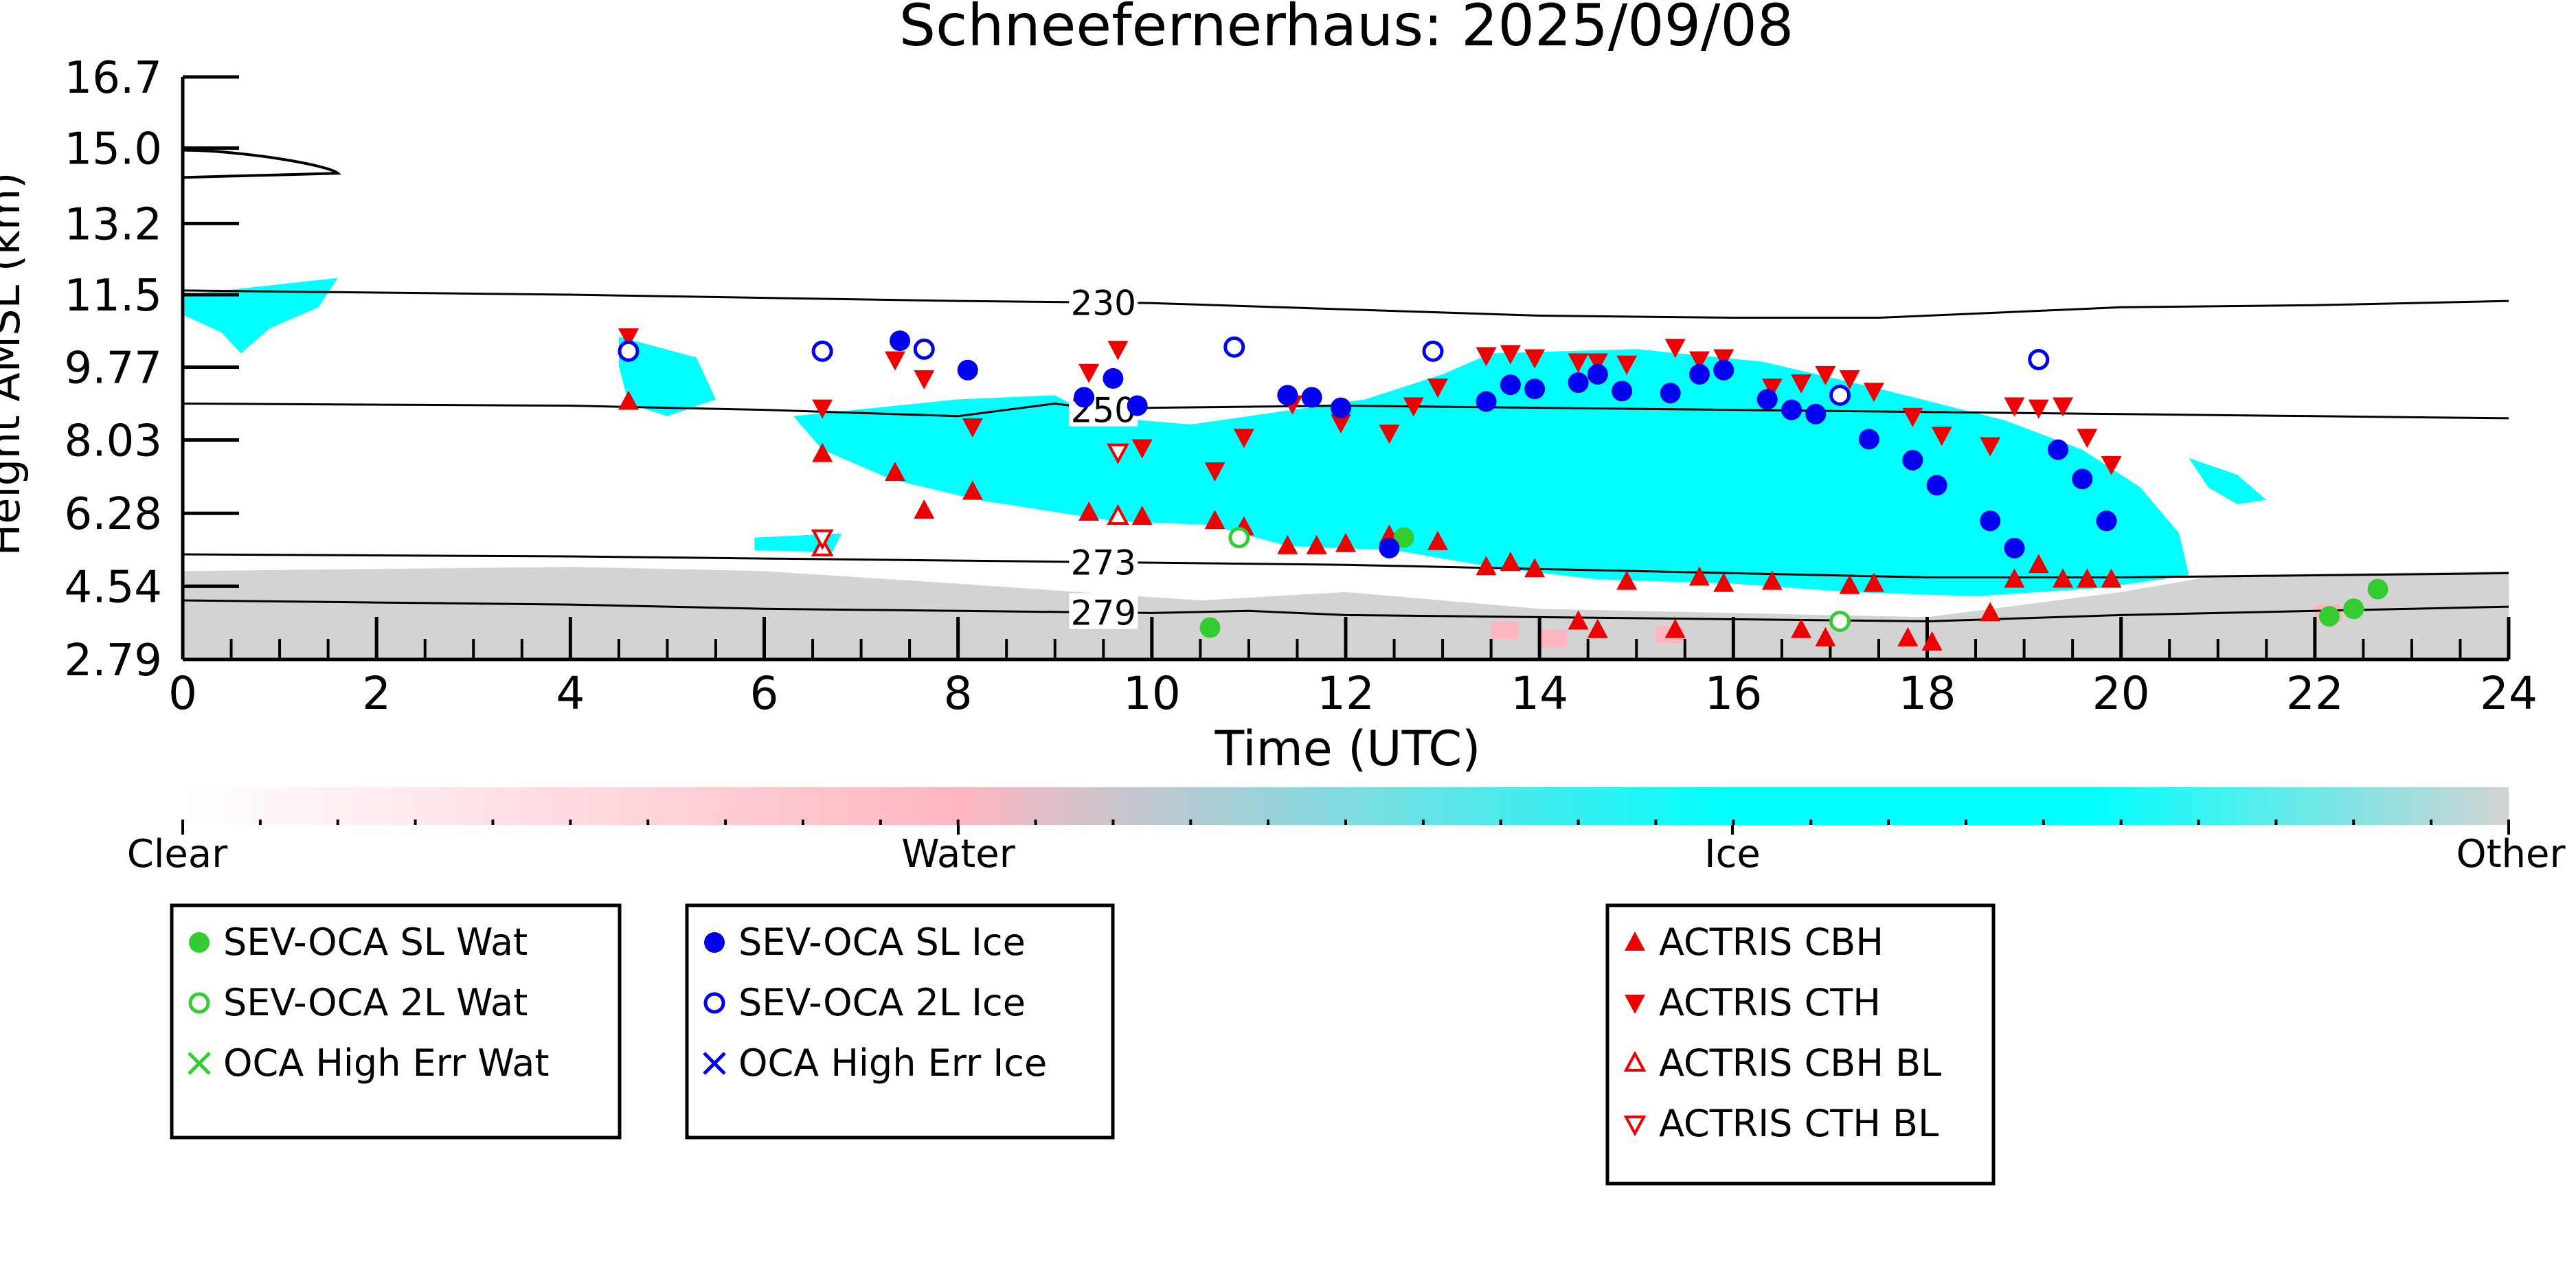 The height and width of the screenshot is (1288, 2576). I want to click on x-tick-label-12: 12, so click(1346, 693).